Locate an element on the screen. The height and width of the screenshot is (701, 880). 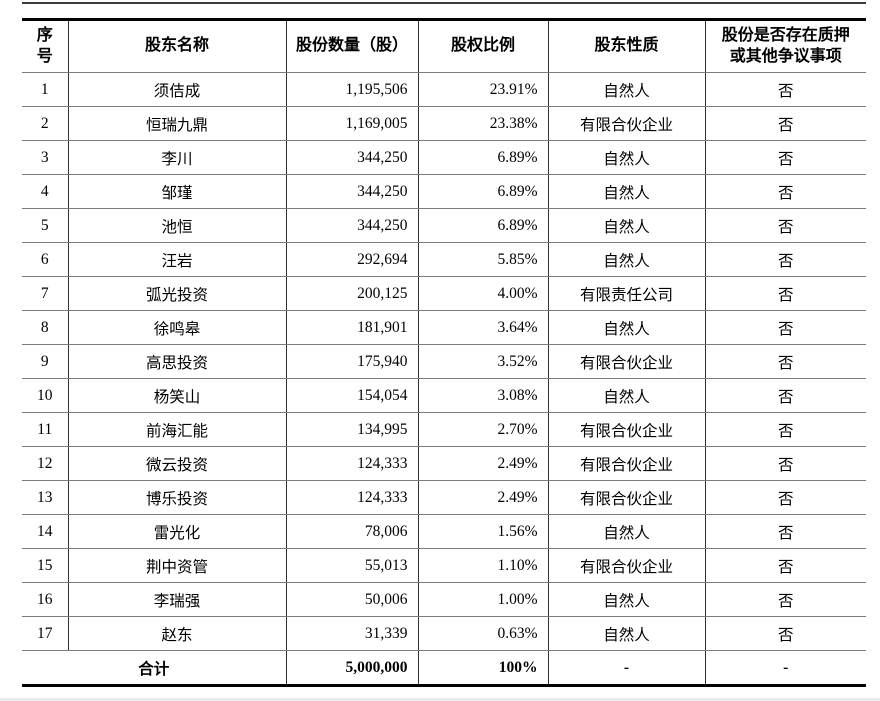
row-no: 8 is located at coordinates (45, 327).